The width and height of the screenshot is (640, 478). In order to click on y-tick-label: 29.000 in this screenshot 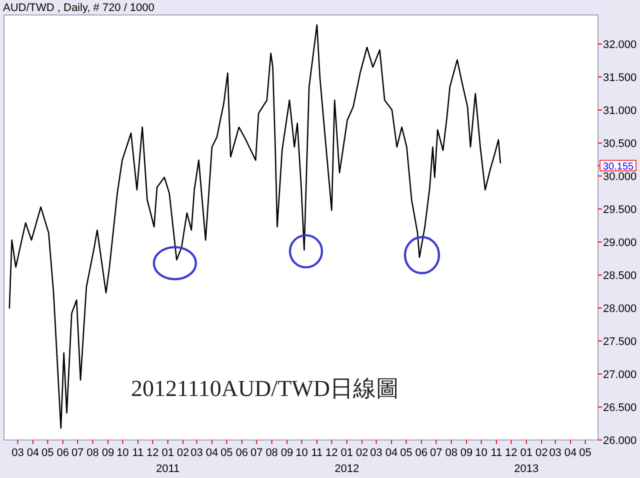, I will do `click(620, 243)`.